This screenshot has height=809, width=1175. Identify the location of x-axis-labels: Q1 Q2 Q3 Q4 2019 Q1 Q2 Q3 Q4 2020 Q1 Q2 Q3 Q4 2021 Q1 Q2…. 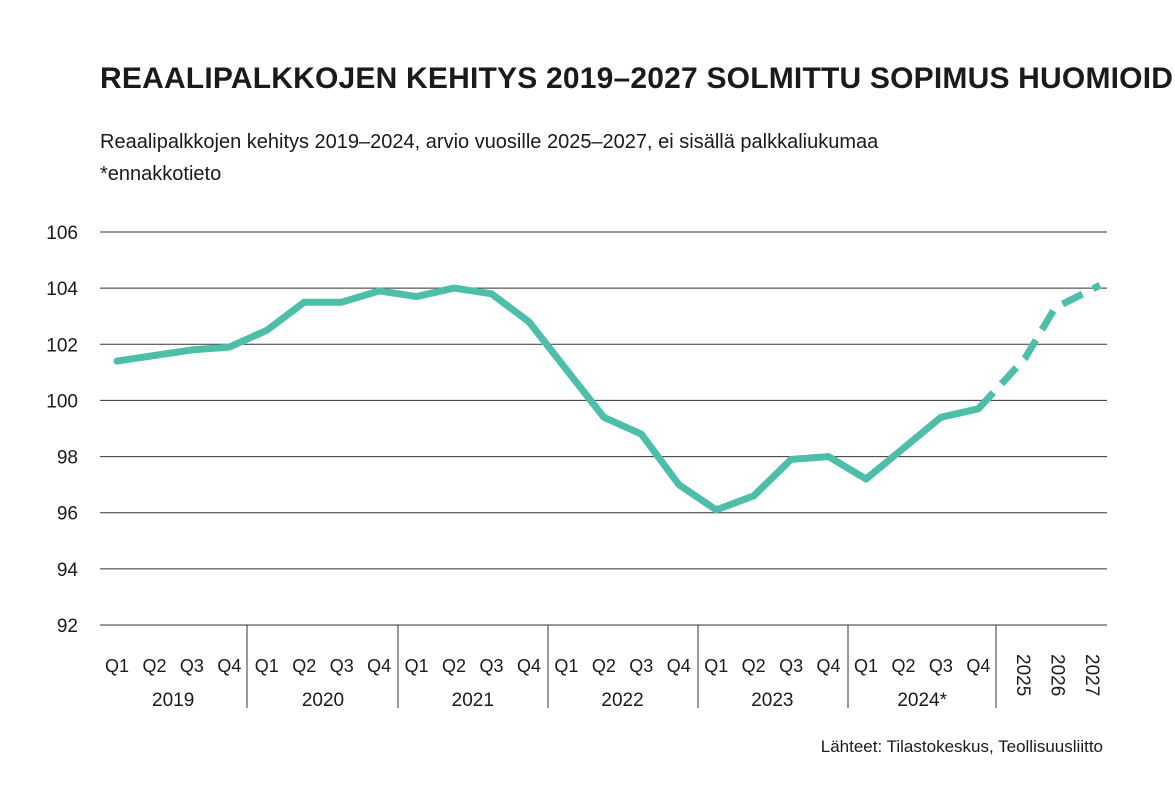
(603, 682).